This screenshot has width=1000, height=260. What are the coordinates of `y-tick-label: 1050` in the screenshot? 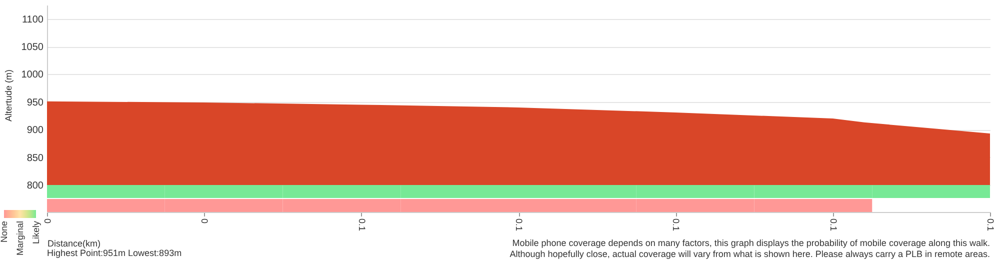 It's located at (32, 48).